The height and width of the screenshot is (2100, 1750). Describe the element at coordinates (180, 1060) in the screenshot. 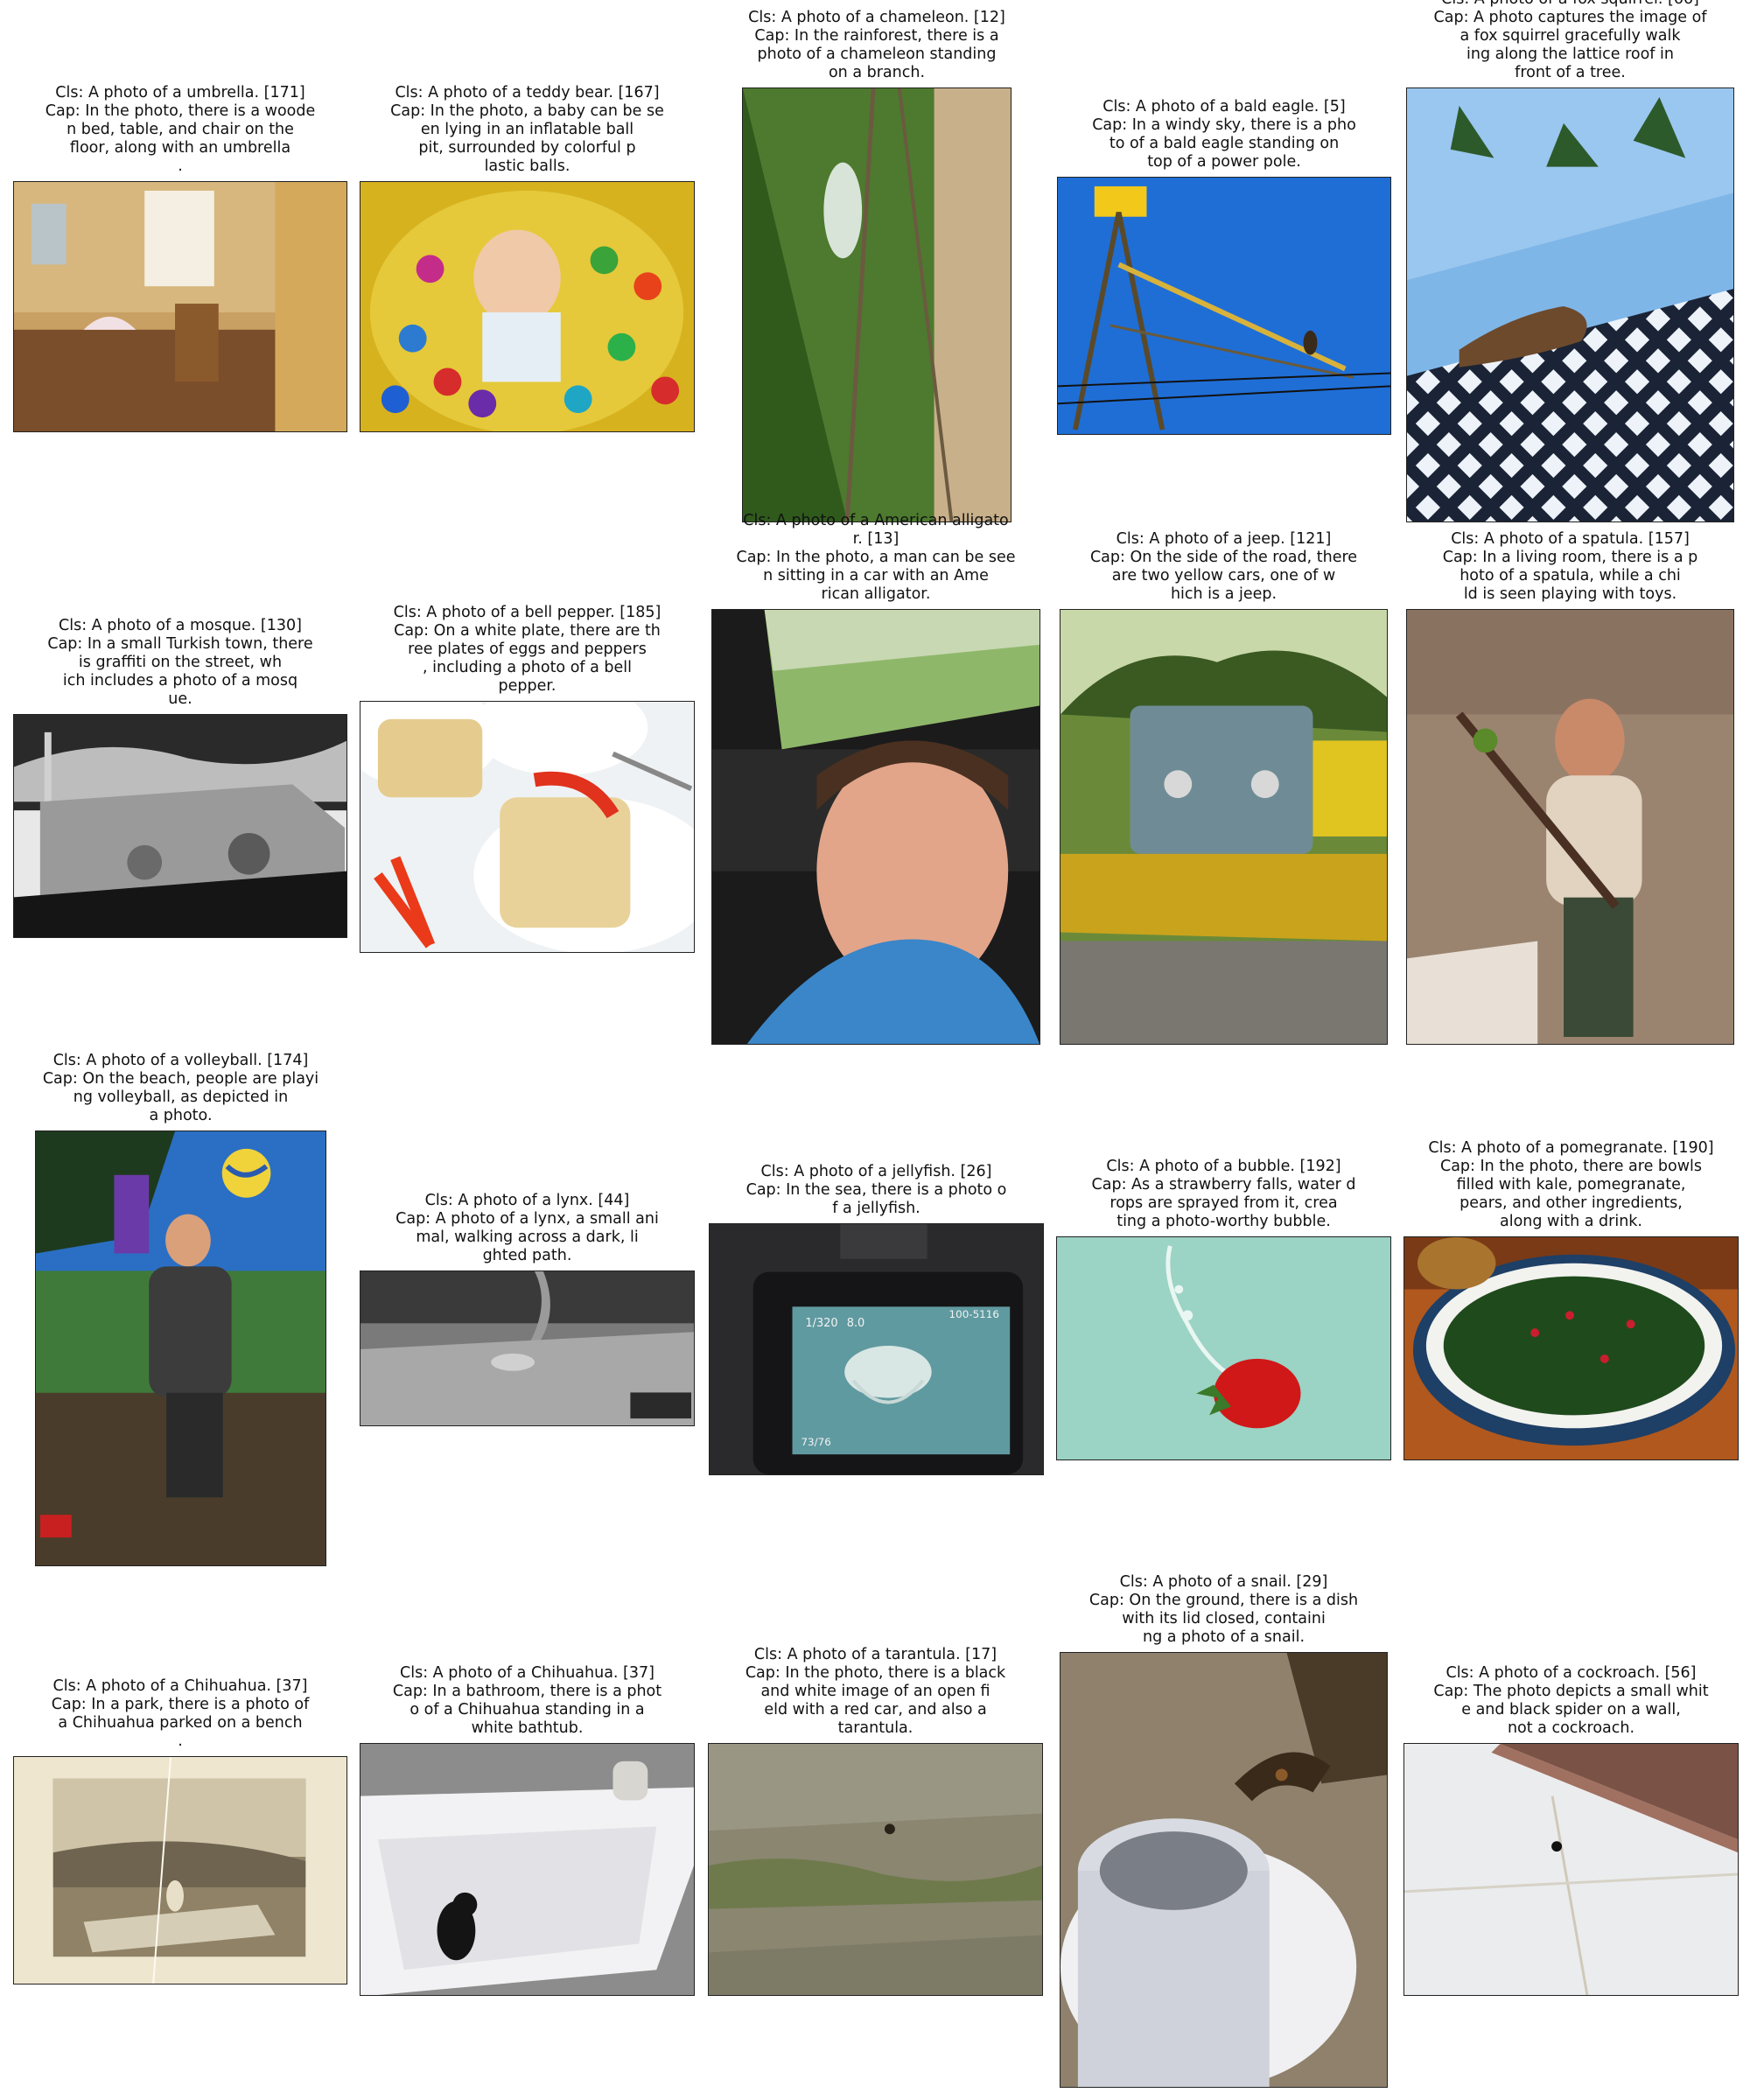

I see `class-label: Cls: A photo of a volleyball. [174]` at that location.